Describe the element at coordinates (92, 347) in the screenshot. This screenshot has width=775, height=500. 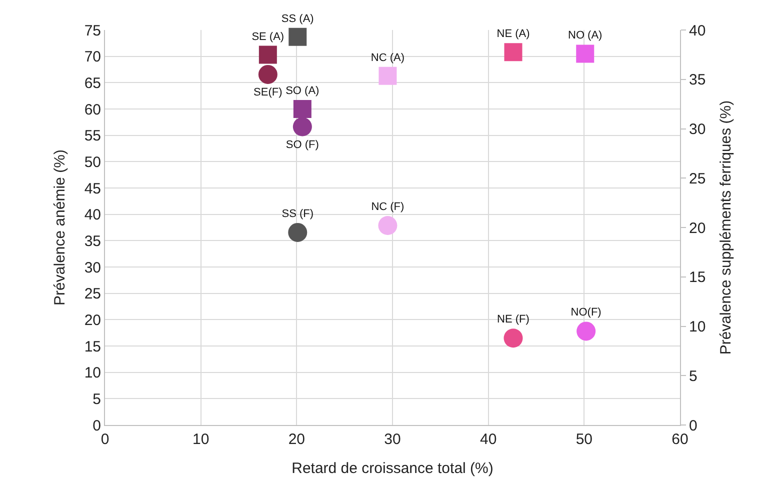
I see `y-tick-label: 15` at that location.